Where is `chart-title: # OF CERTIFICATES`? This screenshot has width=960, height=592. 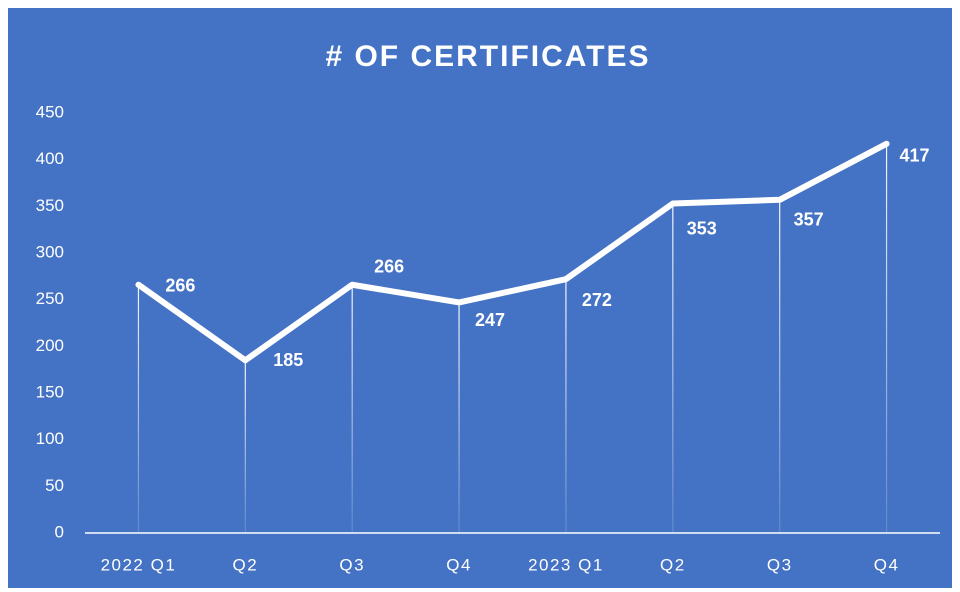
chart-title: # OF CERTIFICATES is located at coordinates (487, 56).